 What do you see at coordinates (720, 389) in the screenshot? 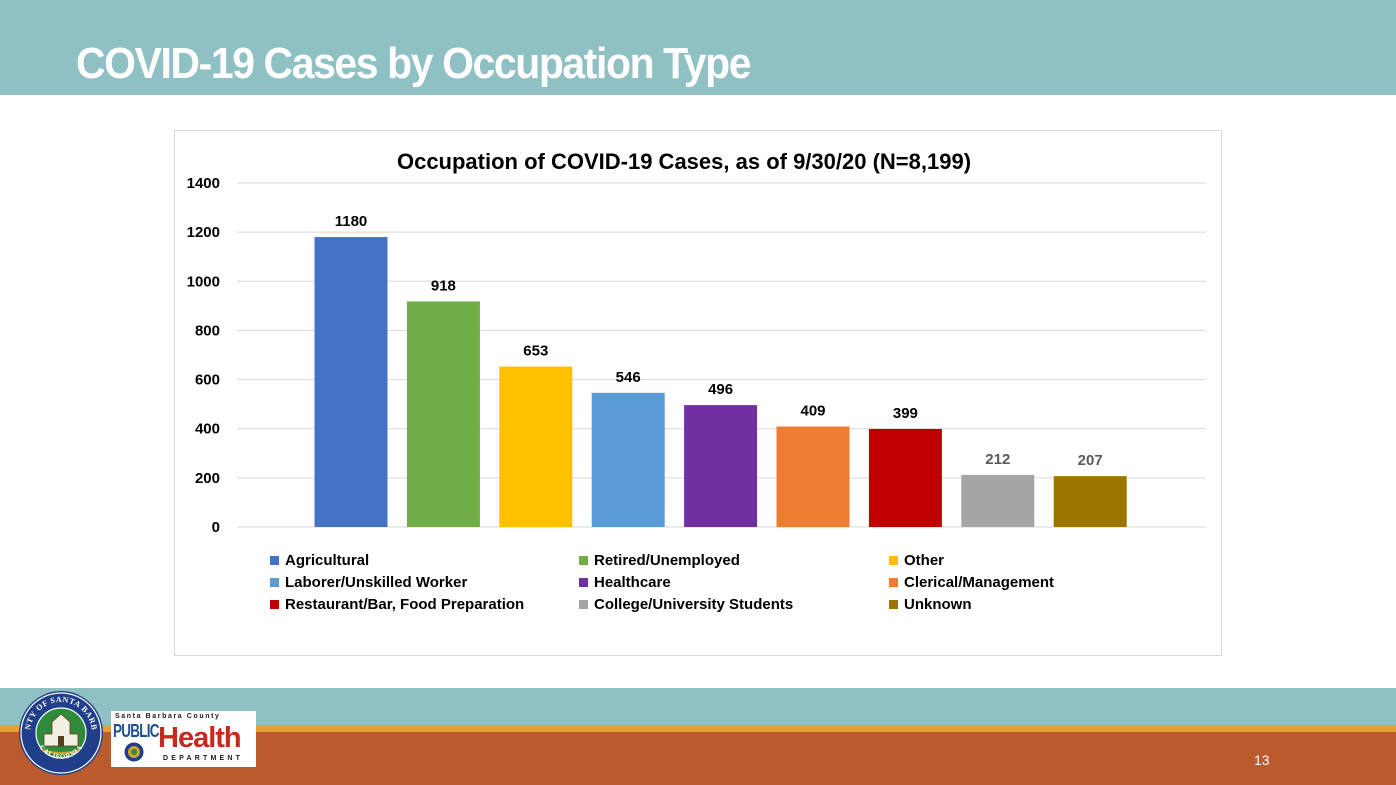
I see `data-label: 496` at bounding box center [720, 389].